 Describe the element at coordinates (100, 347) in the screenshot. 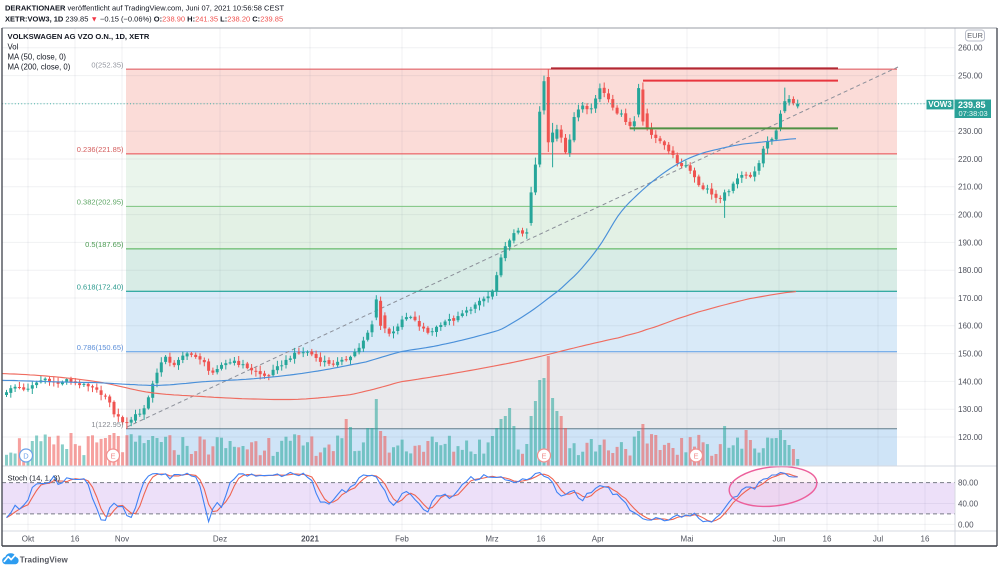

I see `svg-text: 0.786(150.65)` at that location.